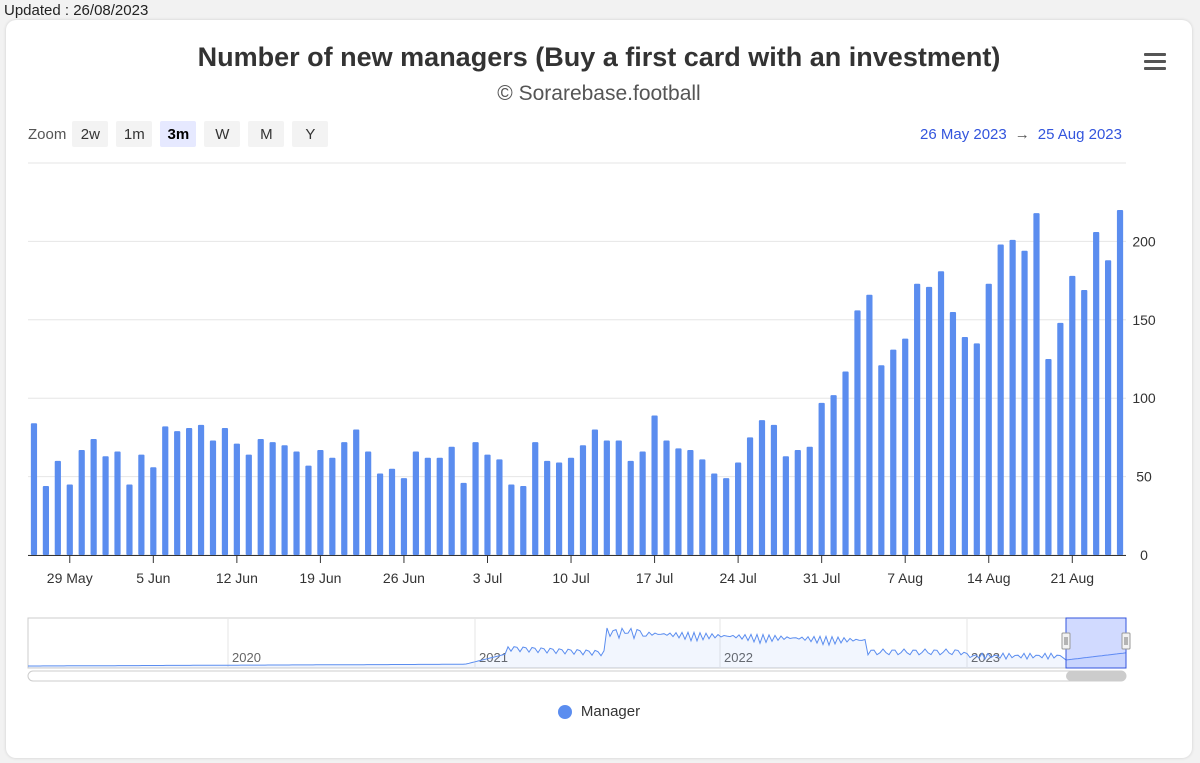 The height and width of the screenshot is (763, 1200). What do you see at coordinates (654, 578) in the screenshot?
I see `x-tick-label: 17 Jul` at bounding box center [654, 578].